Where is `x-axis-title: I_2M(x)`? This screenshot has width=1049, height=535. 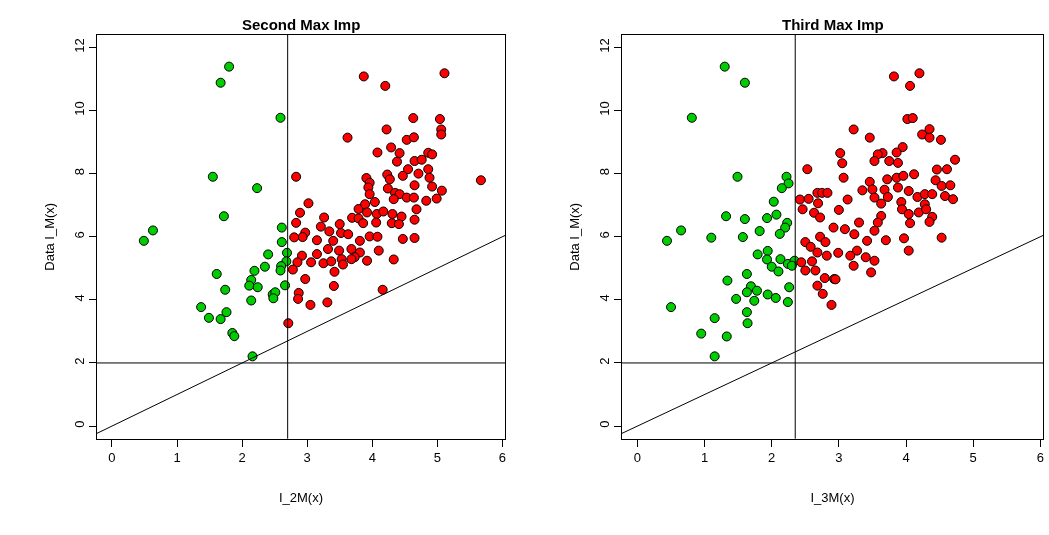 x-axis-title: I_2M(x) is located at coordinates (301, 497).